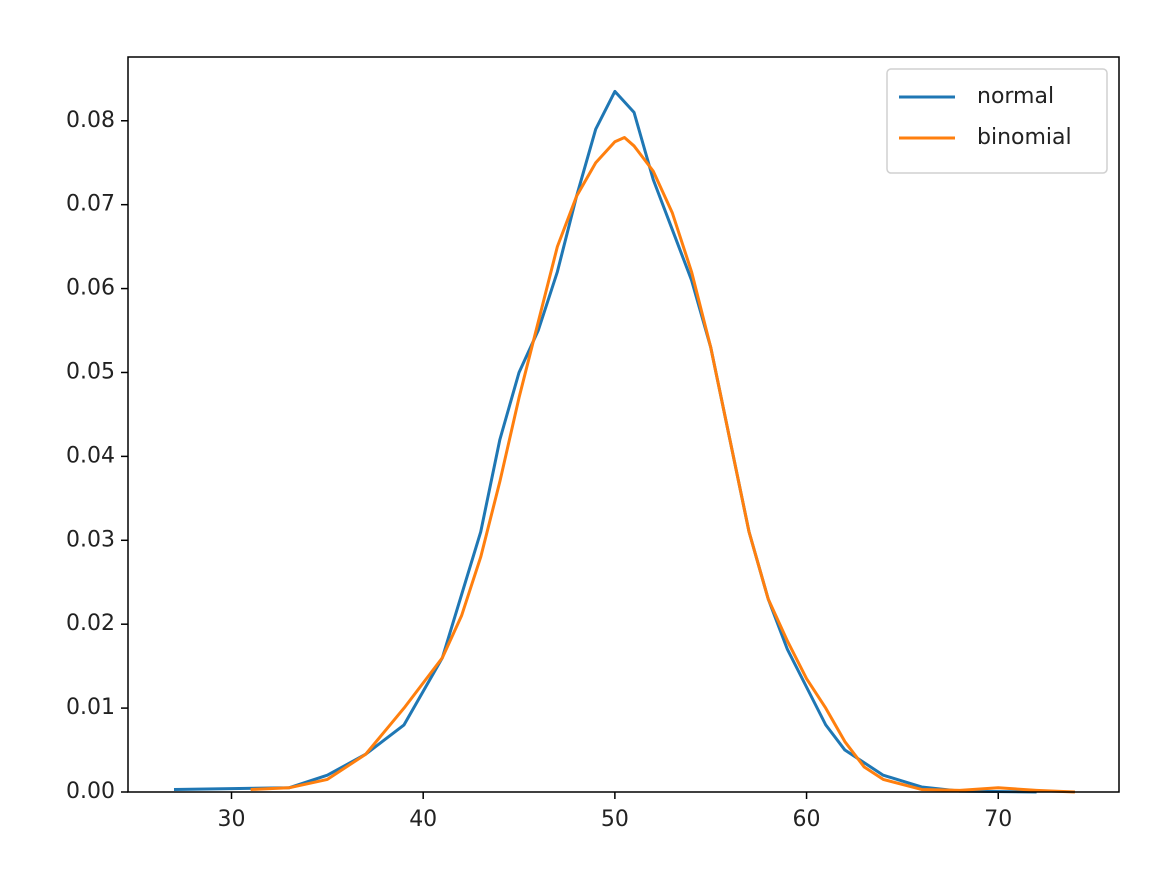 This screenshot has height=874, width=1154. Describe the element at coordinates (998, 819) in the screenshot. I see `x-tick-label: 70` at that location.